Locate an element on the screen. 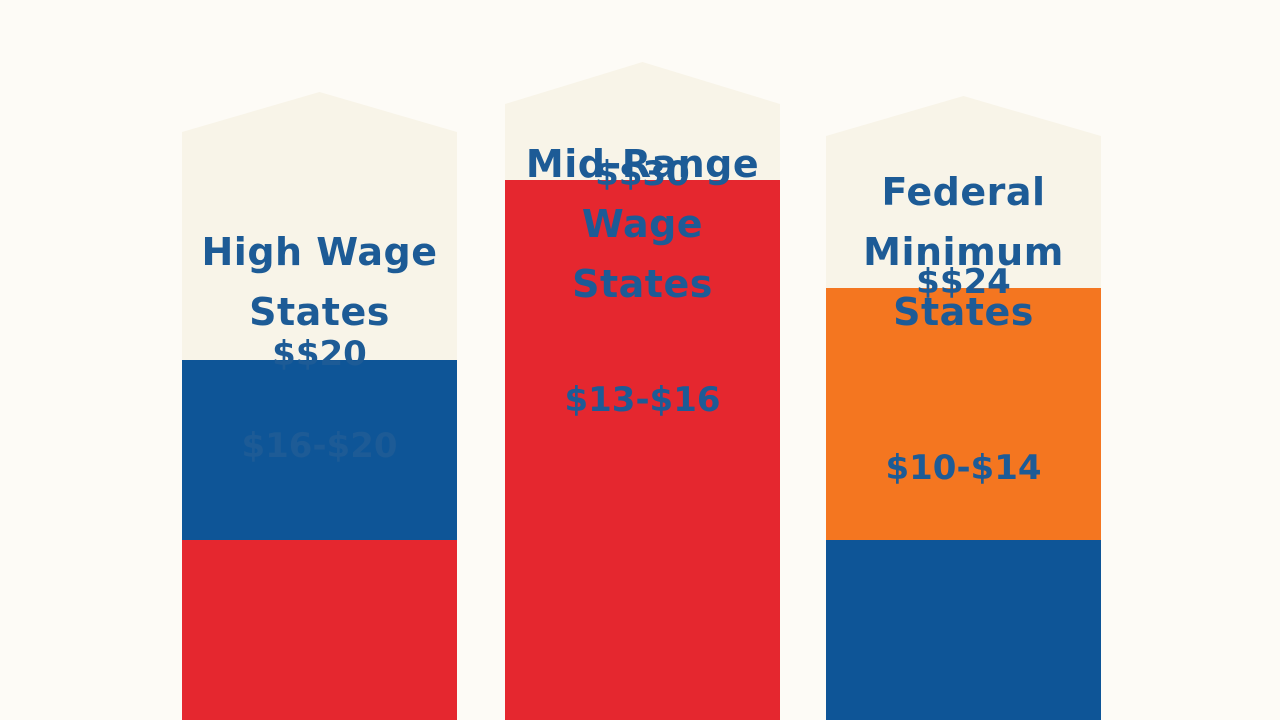 This screenshot has height=720, width=1280. category-label-line: Wage is located at coordinates (642, 224).